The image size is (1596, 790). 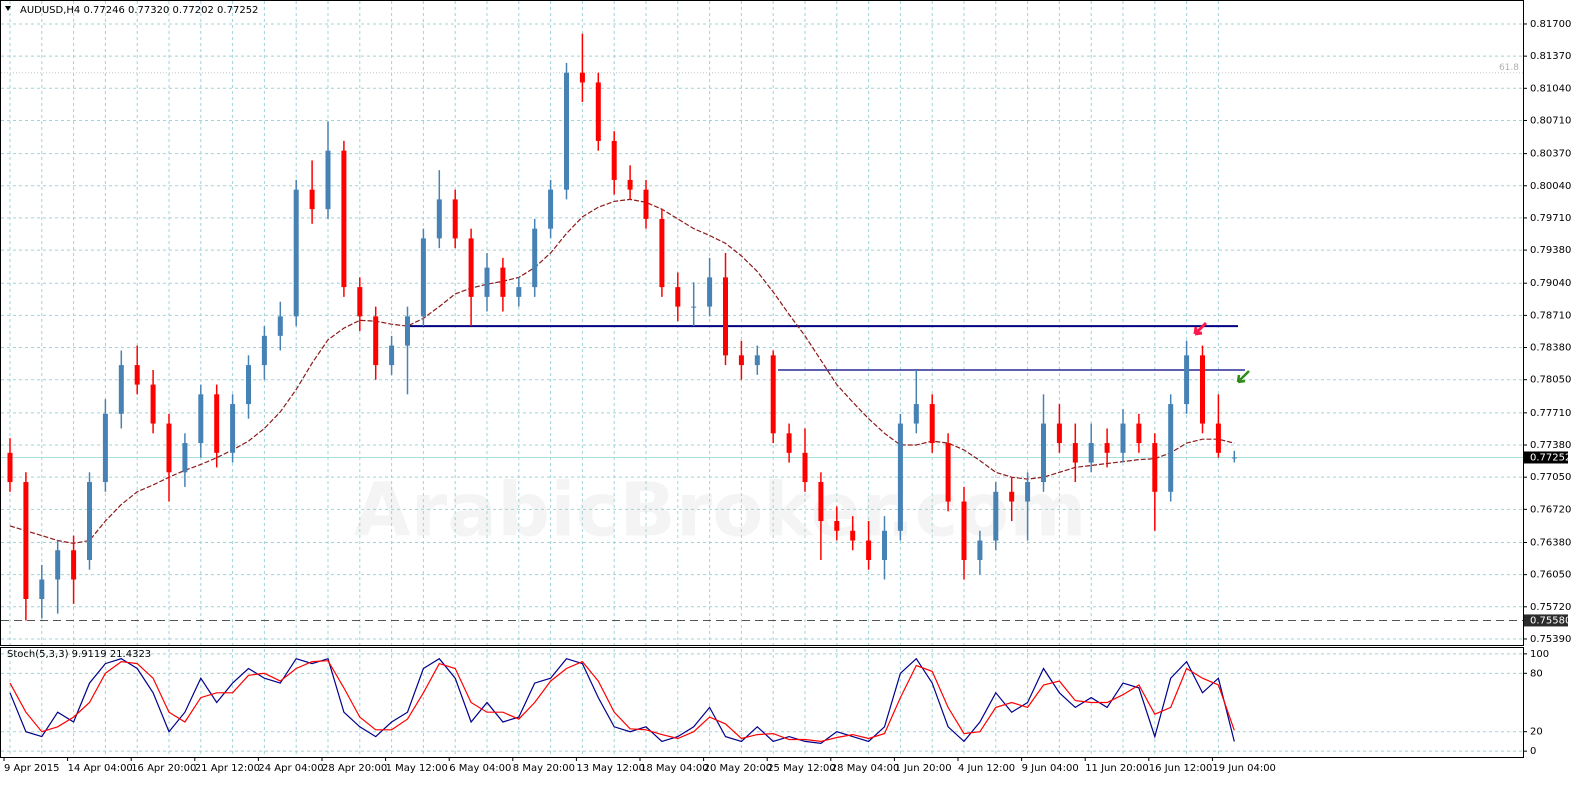 I want to click on x-tick-label: 24 Apr 04:00, so click(x=290, y=768).